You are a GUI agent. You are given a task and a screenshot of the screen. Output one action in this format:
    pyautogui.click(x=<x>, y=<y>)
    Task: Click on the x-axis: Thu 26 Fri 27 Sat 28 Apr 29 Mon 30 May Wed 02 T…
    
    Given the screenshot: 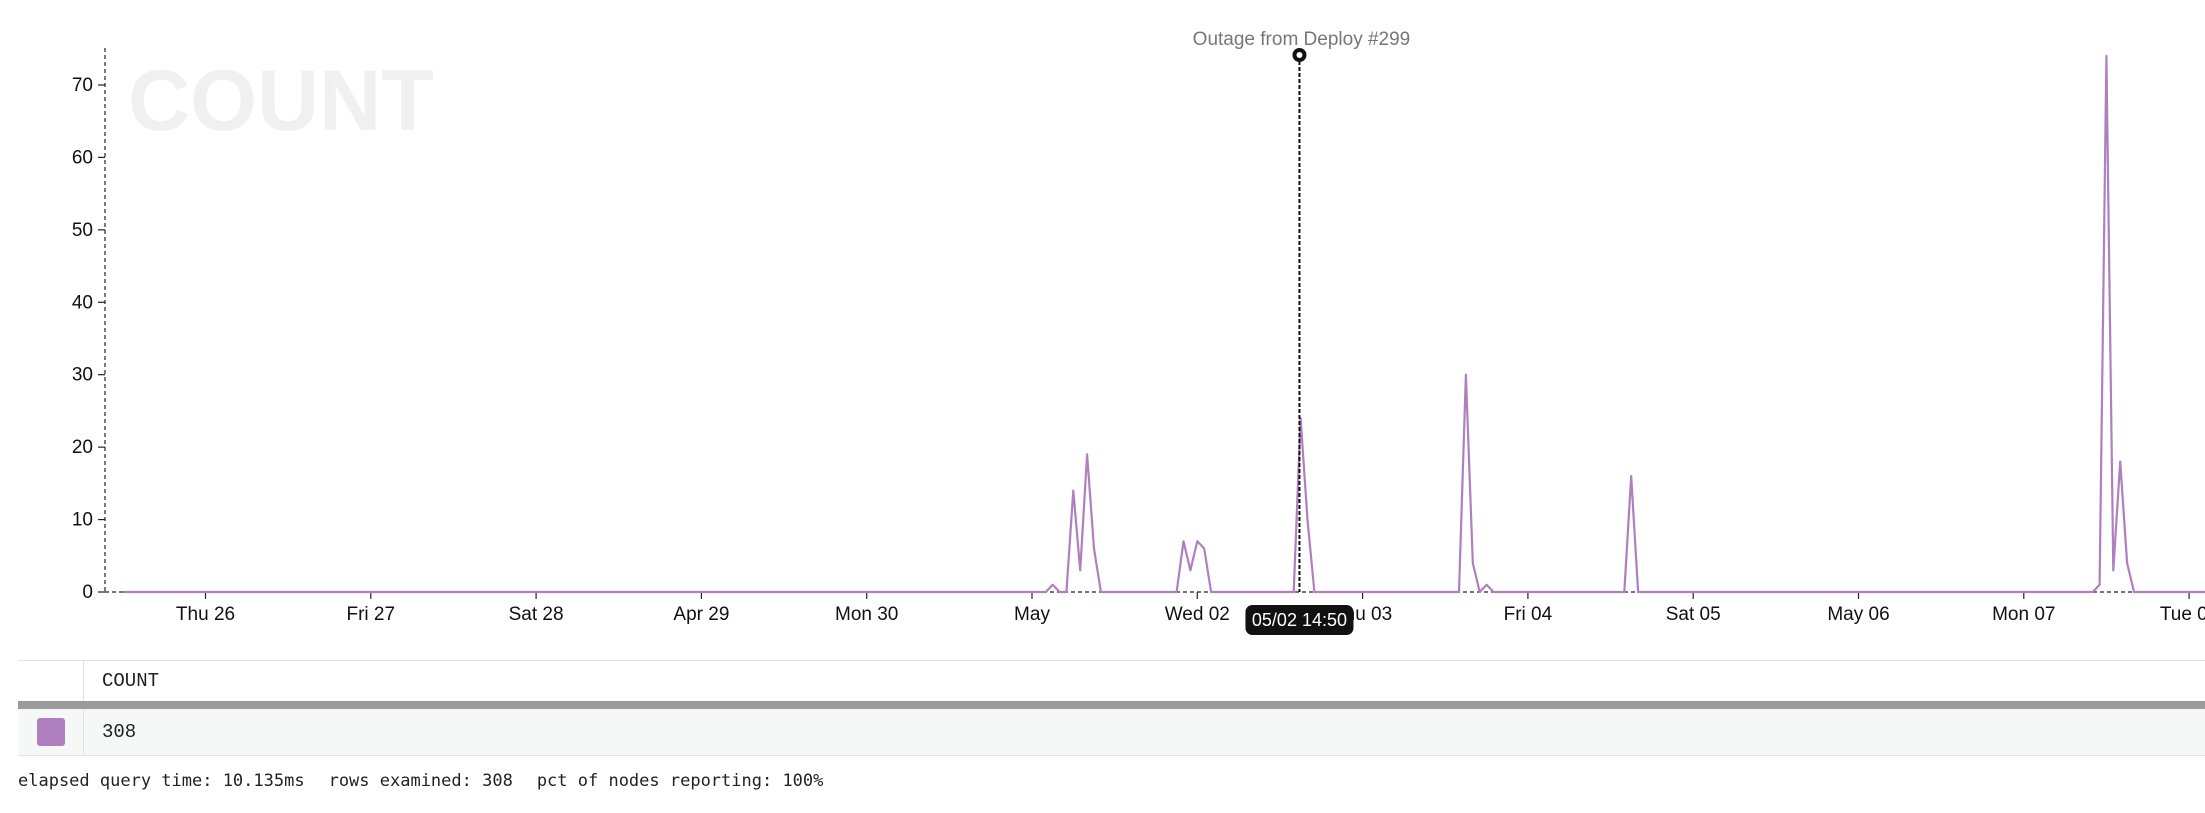 What is the action you would take?
    pyautogui.click(x=1155, y=608)
    